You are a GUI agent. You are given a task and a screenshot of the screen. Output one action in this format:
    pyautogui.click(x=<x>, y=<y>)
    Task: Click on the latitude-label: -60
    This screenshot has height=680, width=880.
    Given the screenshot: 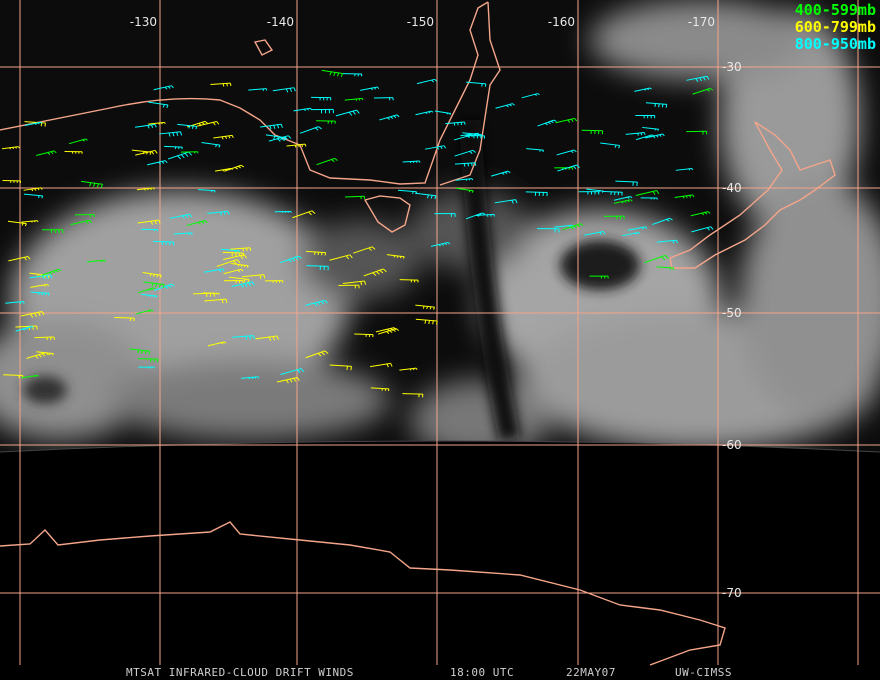 What is the action you would take?
    pyautogui.click(x=732, y=445)
    